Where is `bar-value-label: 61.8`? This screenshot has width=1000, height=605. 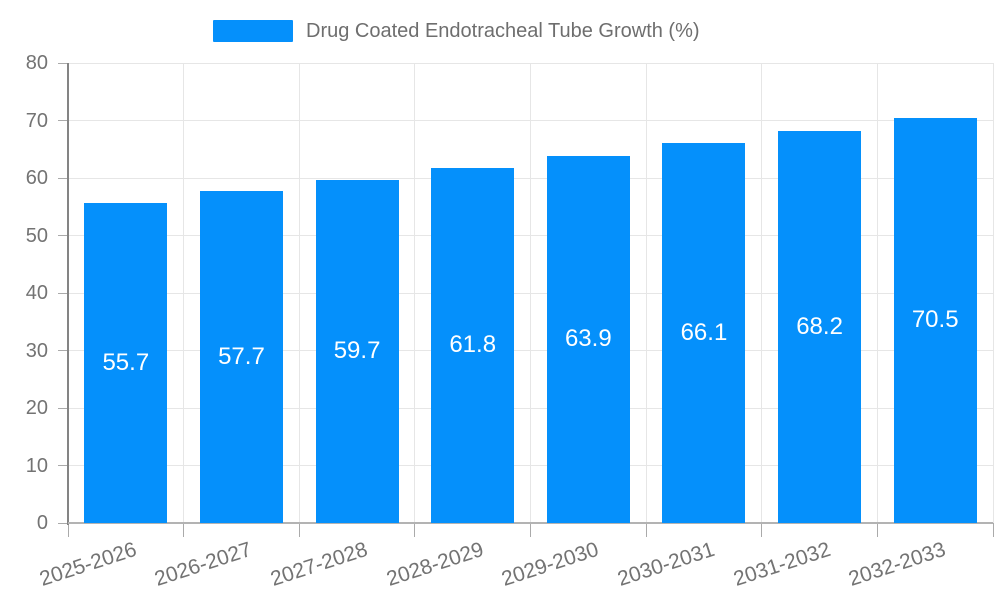
bar-value-label: 61.8 is located at coordinates (473, 345).